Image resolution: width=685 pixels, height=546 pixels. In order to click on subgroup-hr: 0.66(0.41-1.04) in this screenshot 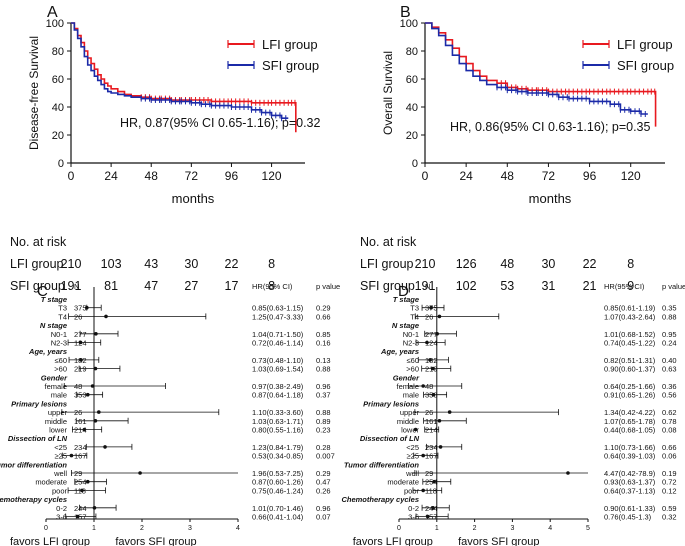, I will do `click(278, 517)`.